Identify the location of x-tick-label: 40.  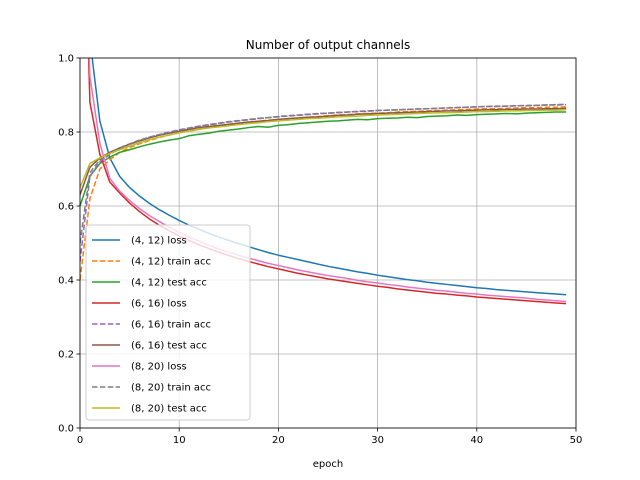
(476, 440).